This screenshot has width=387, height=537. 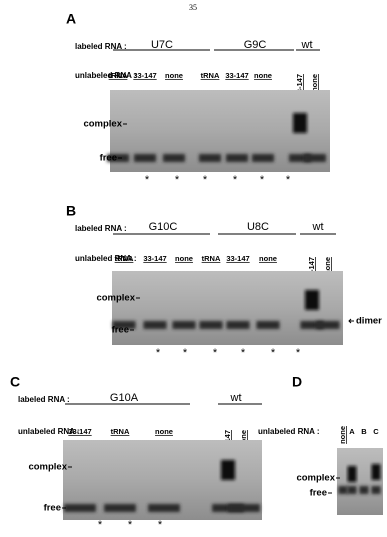 I want to click on lane-label: B, so click(x=364, y=431).